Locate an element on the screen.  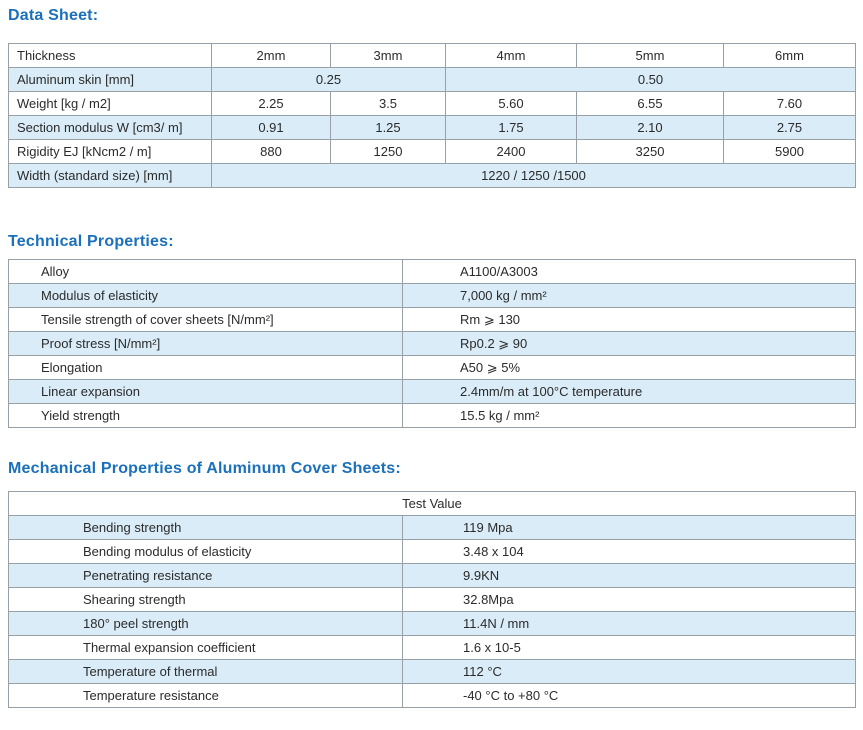
cell-value: 7.60 is located at coordinates (789, 103).